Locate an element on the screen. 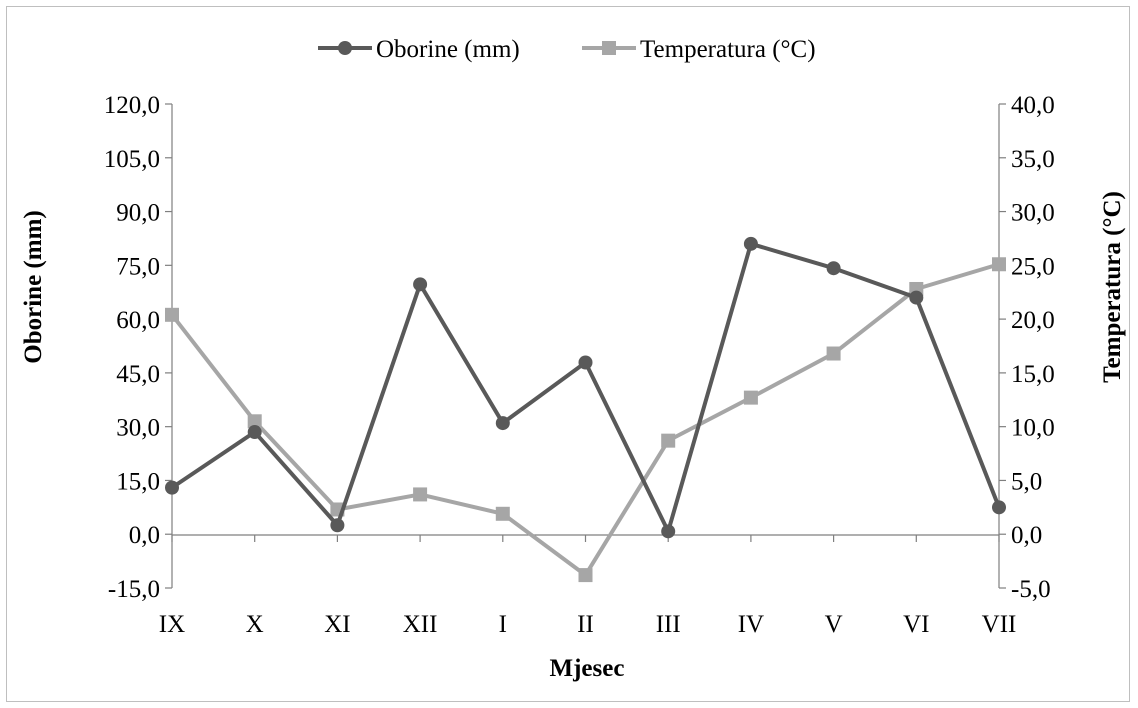  legend-temperatura-label: Temperatura (°C) is located at coordinates (728, 49).